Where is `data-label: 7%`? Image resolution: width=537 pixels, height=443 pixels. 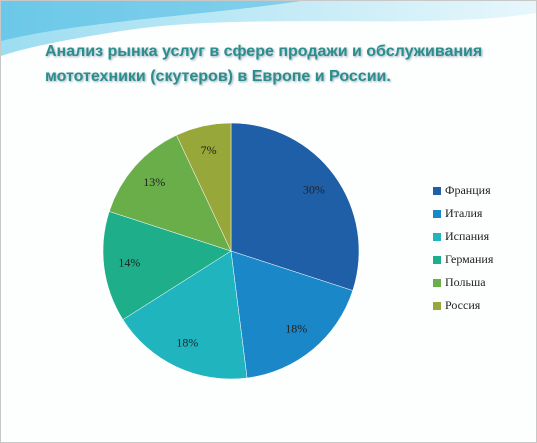 data-label: 7% is located at coordinates (209, 150).